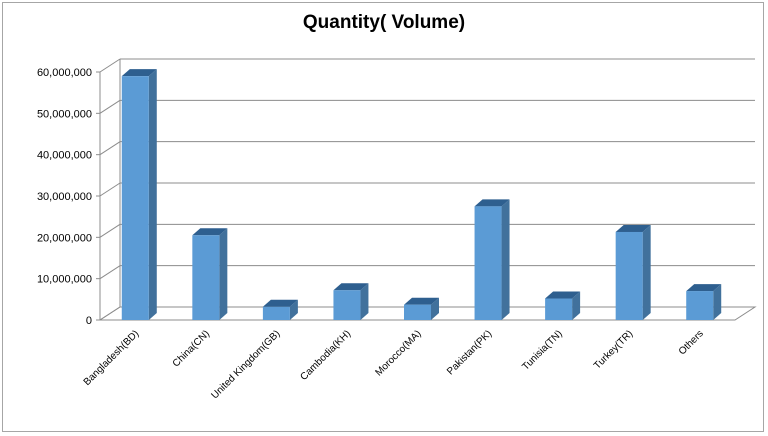  What do you see at coordinates (245, 364) in the screenshot?
I see `x-tick-label: United Kingdom(GB)` at bounding box center [245, 364].